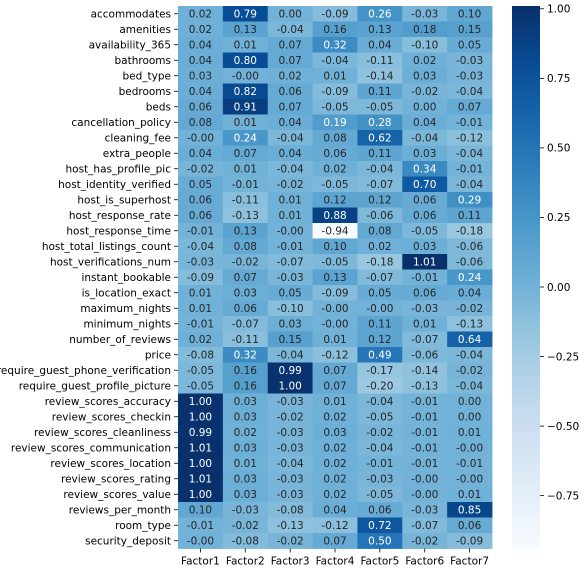 Image resolution: width=584 pixels, height=575 pixels. What do you see at coordinates (143, 526) in the screenshot?
I see `row-label: room_type` at bounding box center [143, 526].